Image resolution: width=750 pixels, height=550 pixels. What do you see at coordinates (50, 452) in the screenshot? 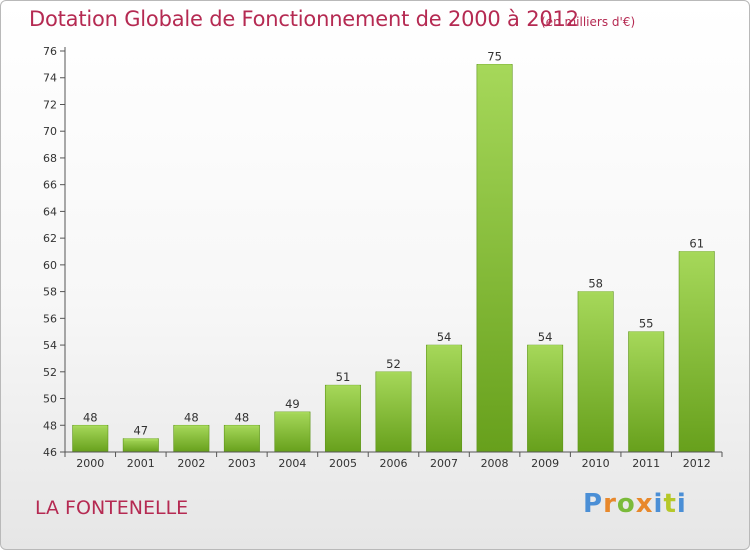
I see `y-tick-label: 46` at bounding box center [50, 452].